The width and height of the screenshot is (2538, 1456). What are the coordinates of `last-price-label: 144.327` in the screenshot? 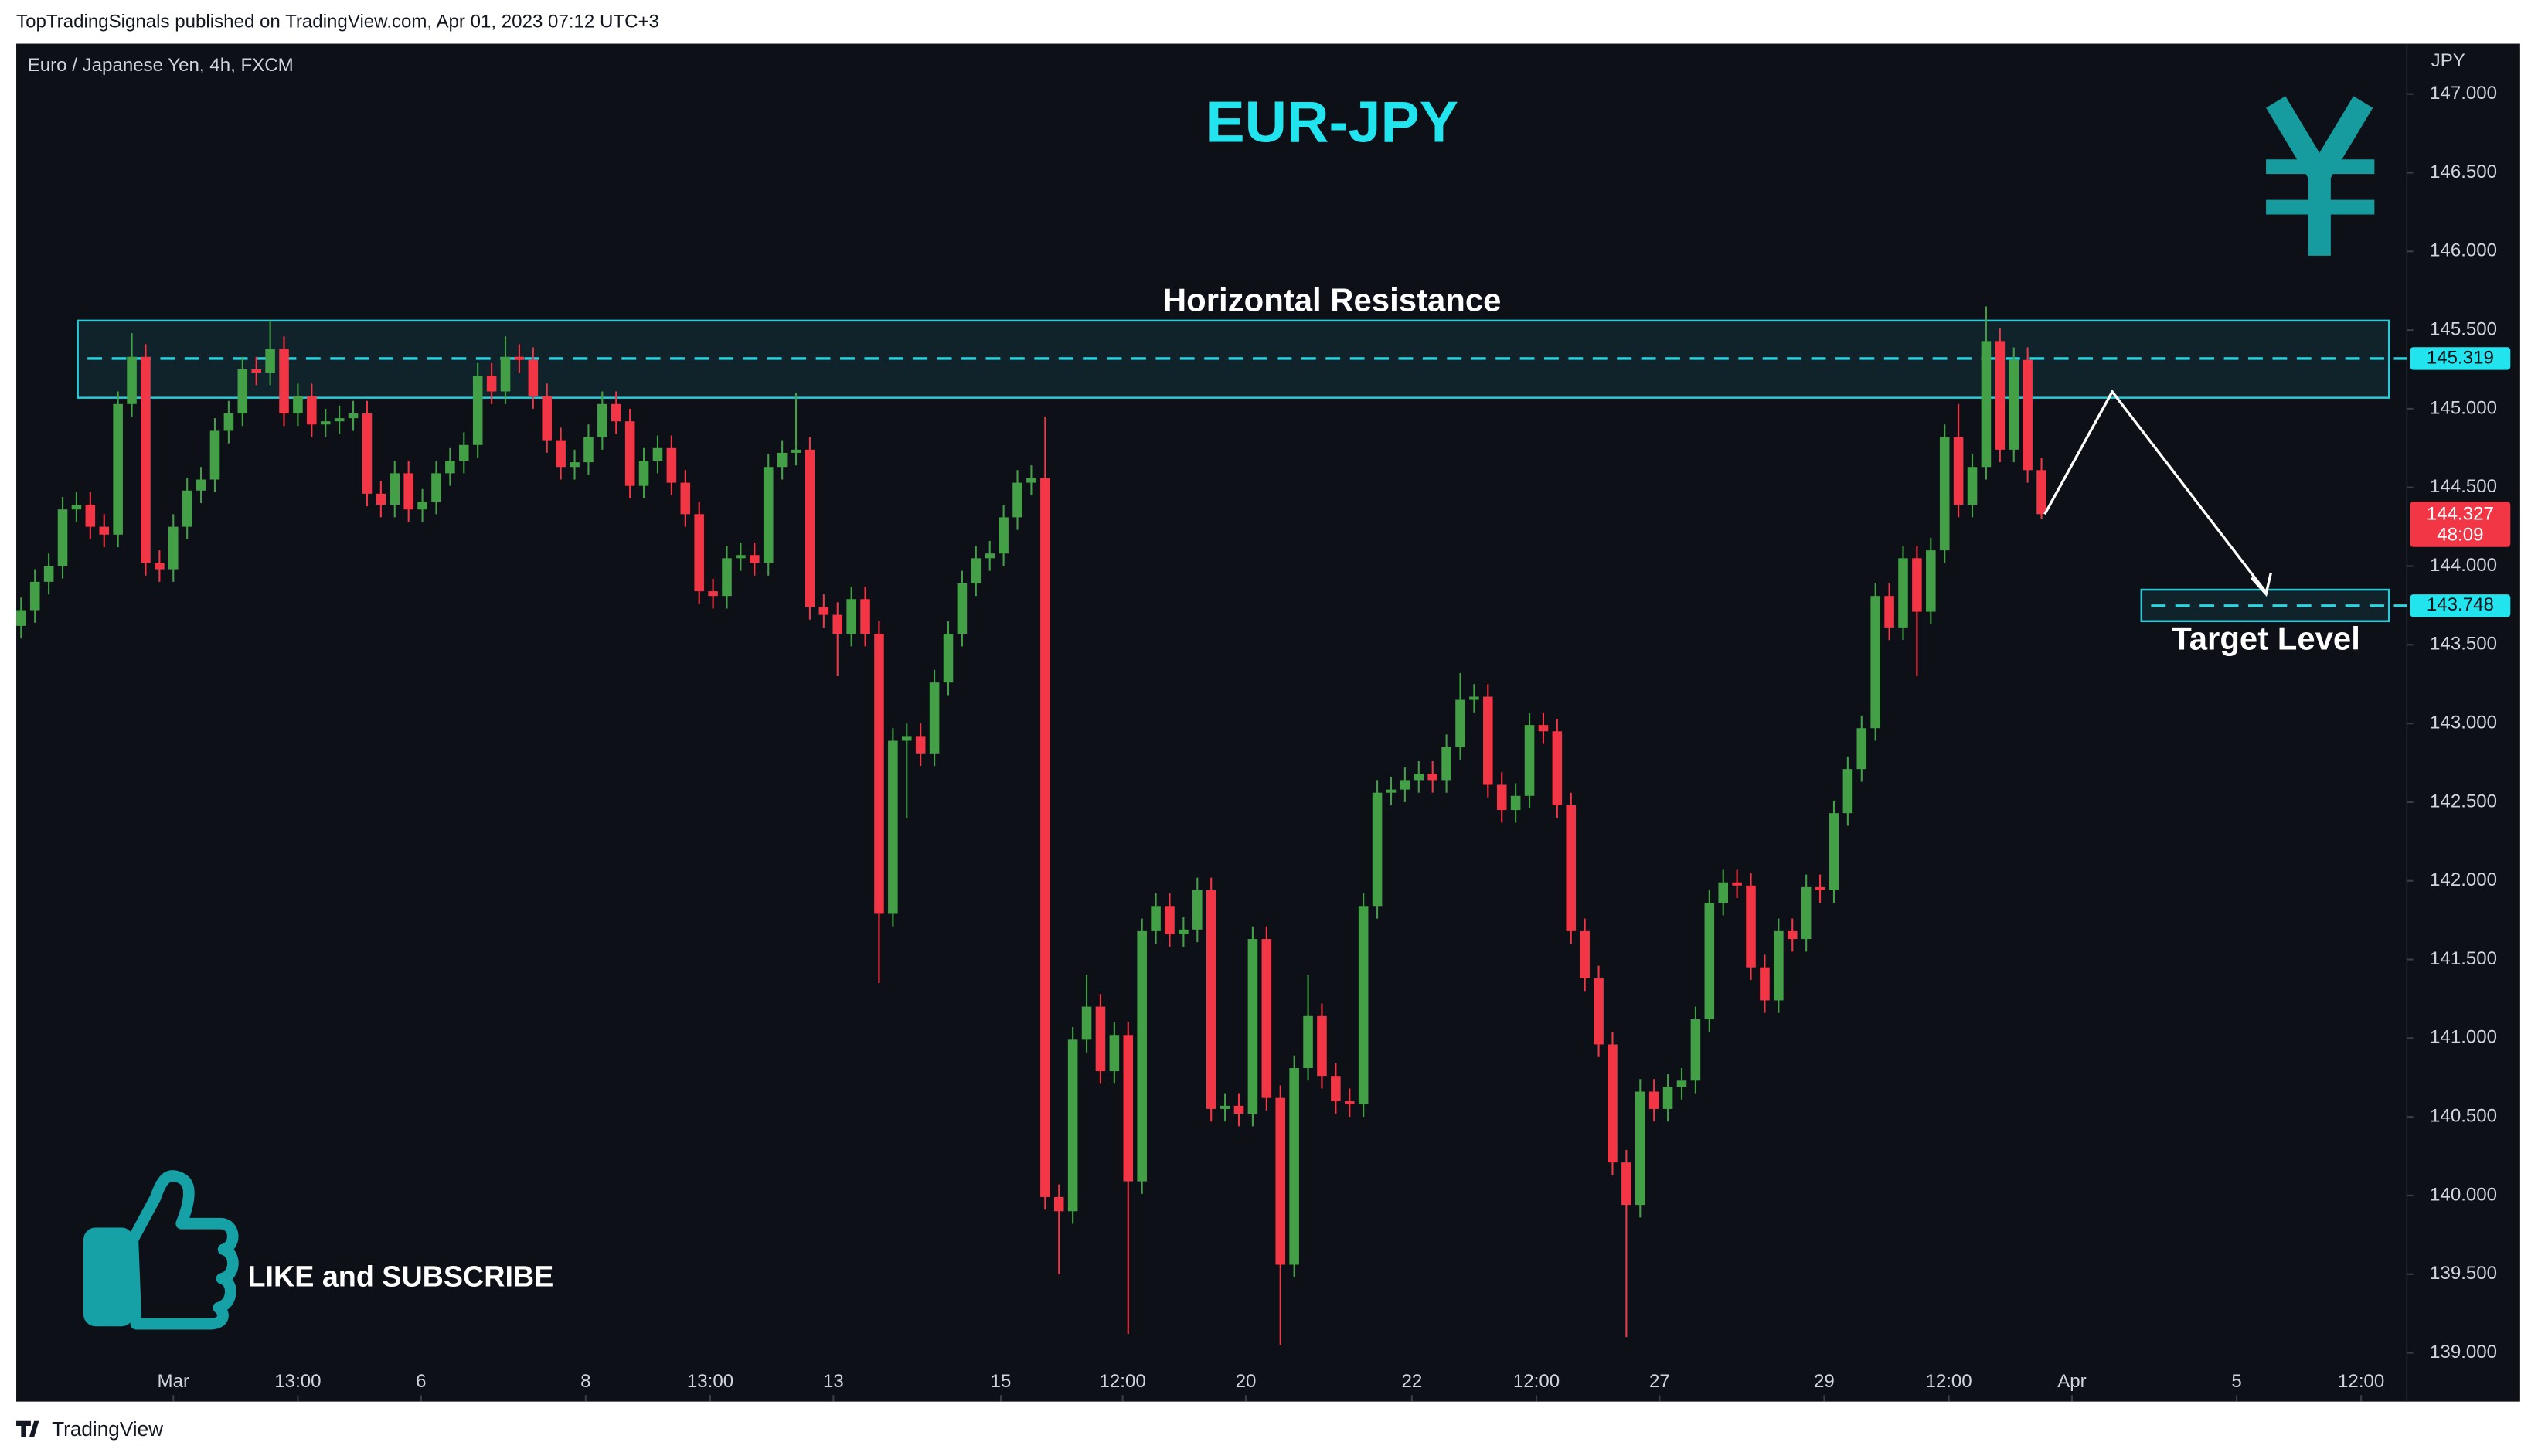 It's located at (2461, 513).